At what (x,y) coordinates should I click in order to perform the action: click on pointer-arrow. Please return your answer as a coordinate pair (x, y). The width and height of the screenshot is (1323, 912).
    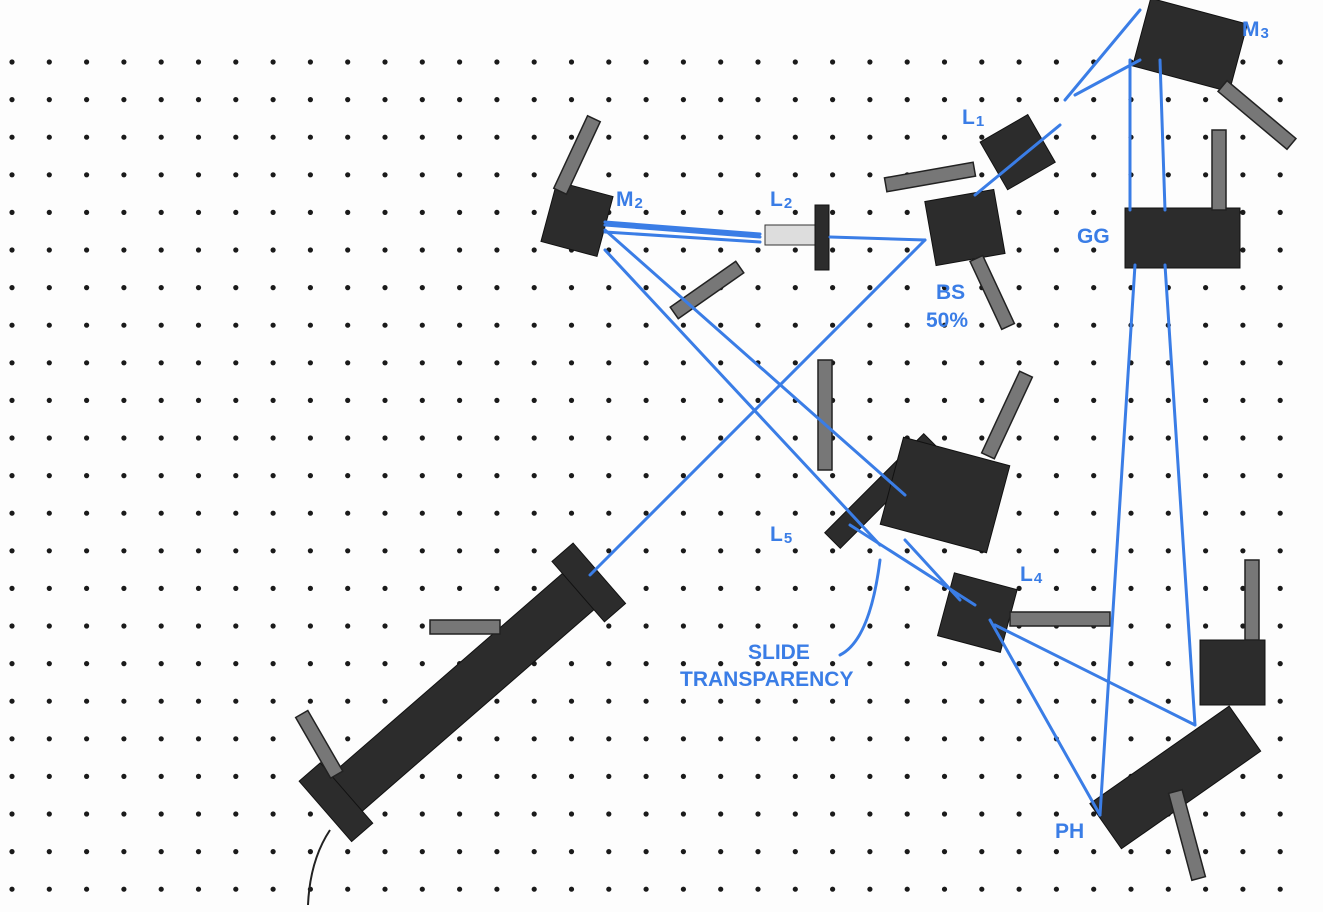
    Looking at the image, I should click on (860, 607).